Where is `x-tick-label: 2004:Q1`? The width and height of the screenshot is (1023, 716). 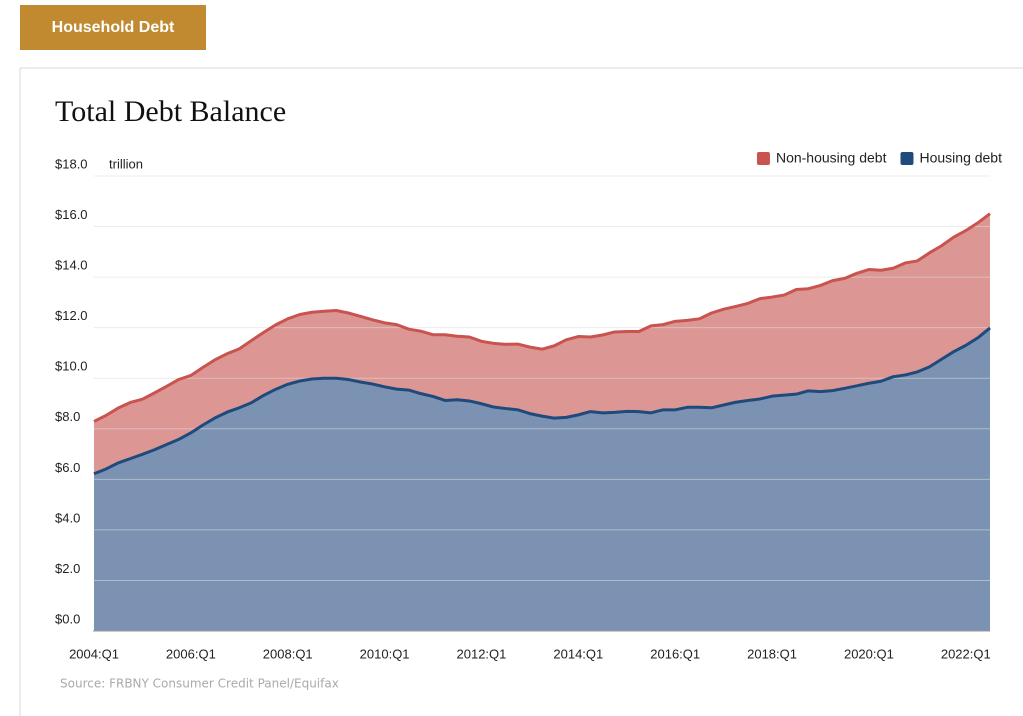
x-tick-label: 2004:Q1 is located at coordinates (94, 653).